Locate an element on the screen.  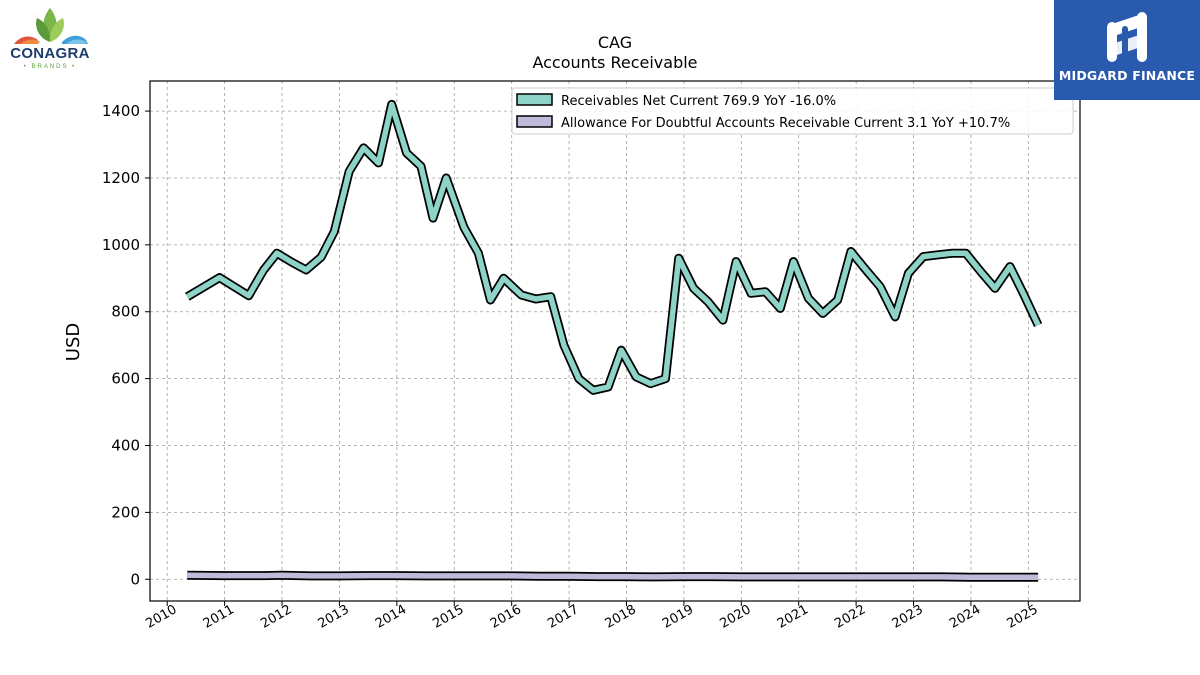
chart-title: CAG is located at coordinates (615, 42).